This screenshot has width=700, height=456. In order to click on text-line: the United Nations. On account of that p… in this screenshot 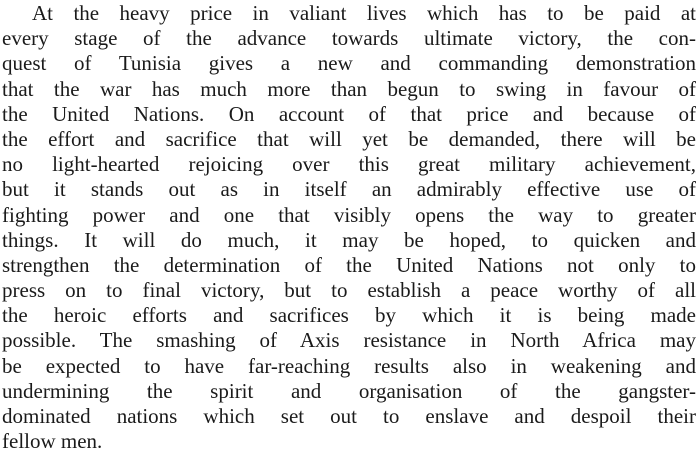, I will do `click(349, 113)`.